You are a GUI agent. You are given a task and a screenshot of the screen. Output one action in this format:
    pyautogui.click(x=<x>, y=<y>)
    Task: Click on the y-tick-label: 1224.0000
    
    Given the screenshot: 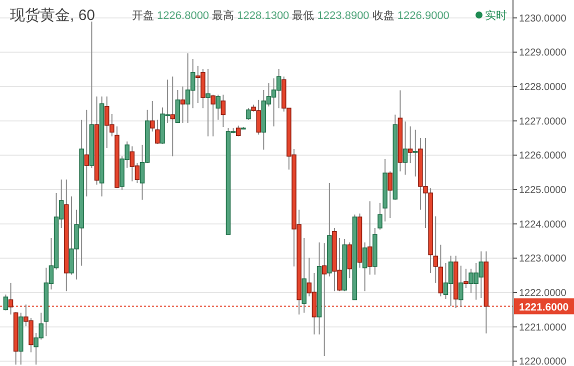 What is the action you would take?
    pyautogui.click(x=543, y=224)
    